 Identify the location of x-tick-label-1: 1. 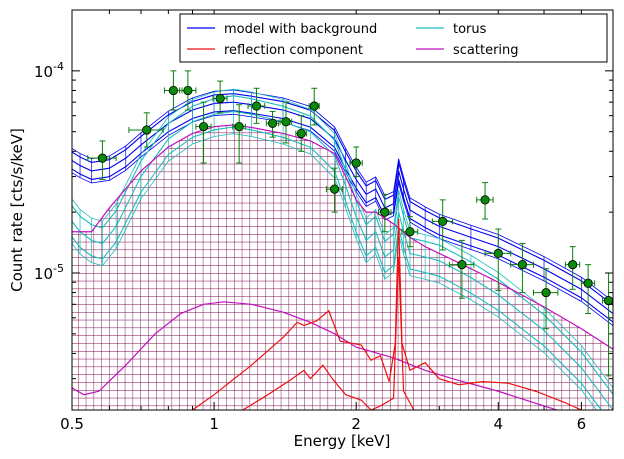
(214, 424).